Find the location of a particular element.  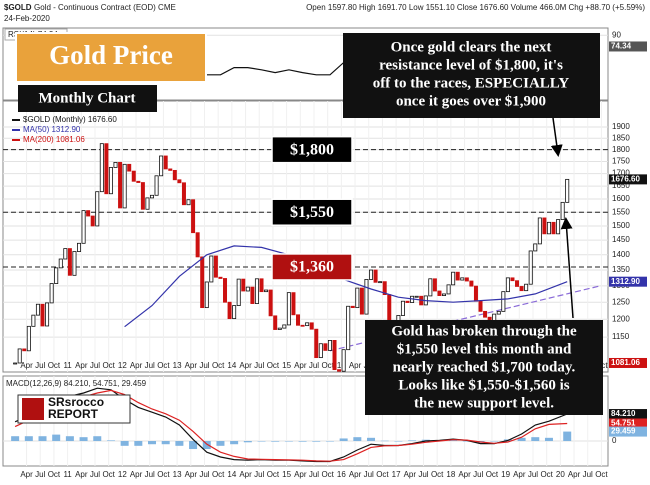

symbol: $GOLD is located at coordinates (18, 7).